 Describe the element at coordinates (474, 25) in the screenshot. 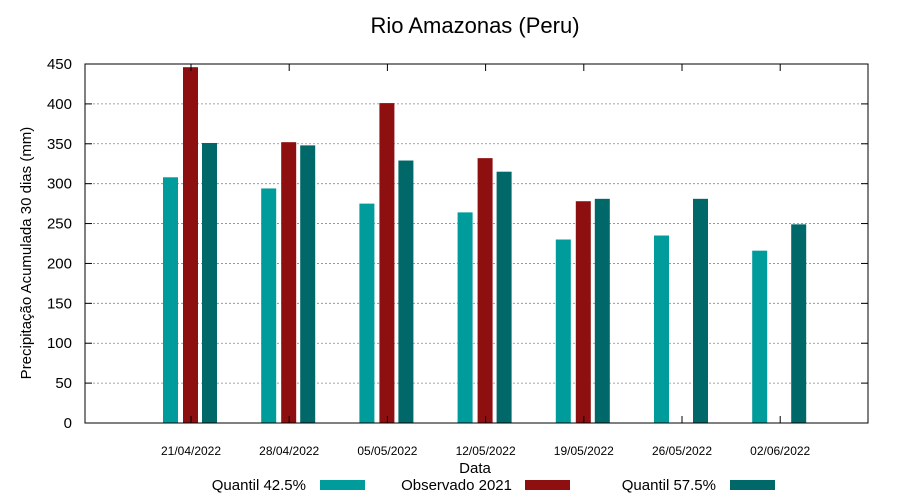

I see `chart-title: Rio Amazonas (Peru)` at that location.